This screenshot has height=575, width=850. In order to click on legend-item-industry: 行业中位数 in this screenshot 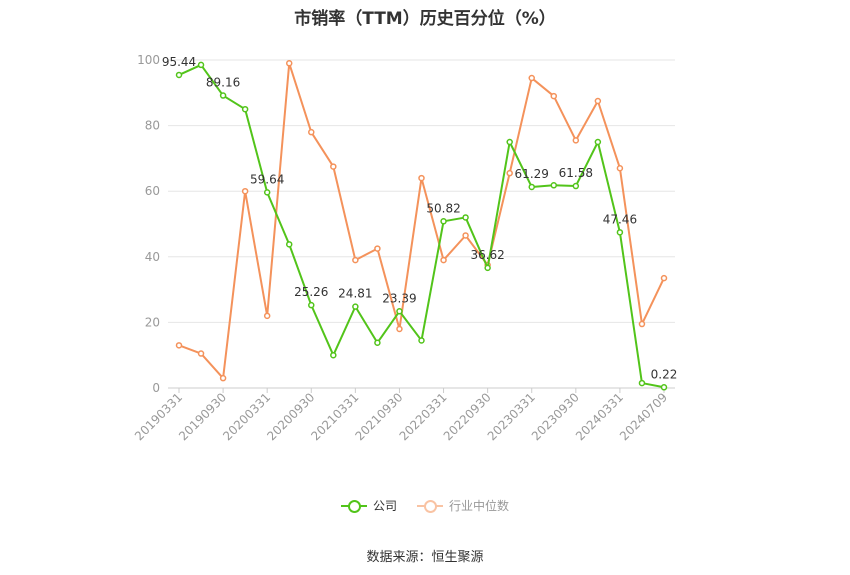, I will do `click(463, 505)`.